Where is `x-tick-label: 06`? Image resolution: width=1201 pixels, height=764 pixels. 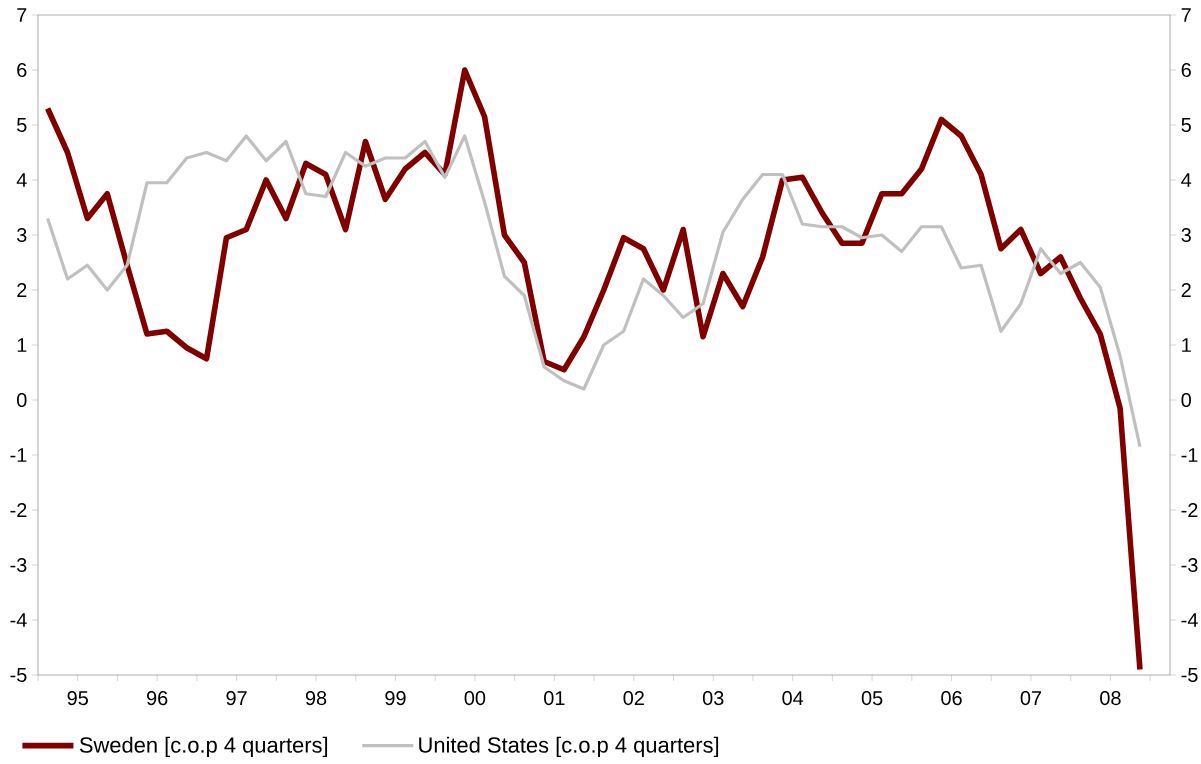
x-tick-label: 06 is located at coordinates (951, 698).